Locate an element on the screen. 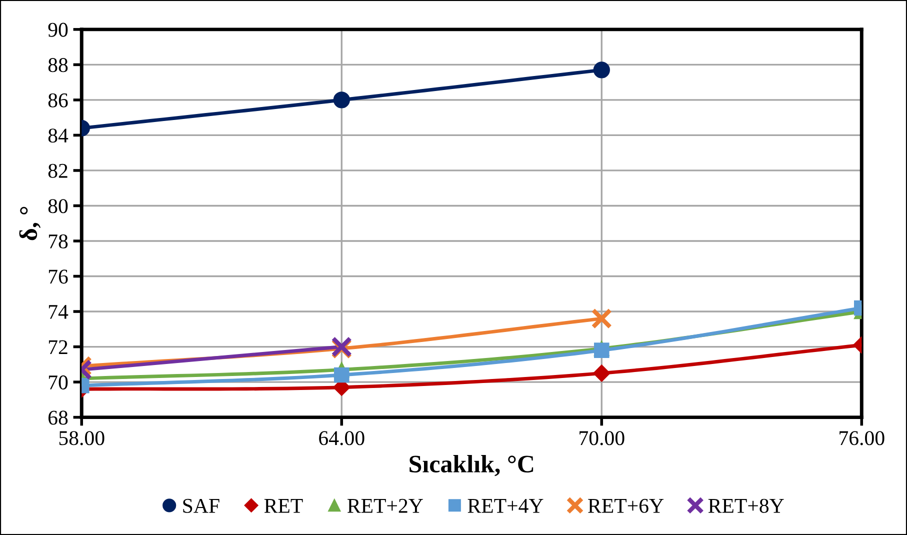 The width and height of the screenshot is (907, 535). y-tick-label: 82 is located at coordinates (58, 171).